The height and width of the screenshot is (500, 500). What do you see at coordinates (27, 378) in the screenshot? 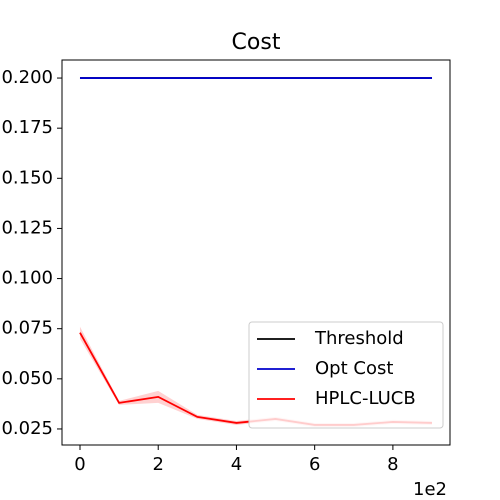
I see `y-tick-label: 0.050` at bounding box center [27, 378].